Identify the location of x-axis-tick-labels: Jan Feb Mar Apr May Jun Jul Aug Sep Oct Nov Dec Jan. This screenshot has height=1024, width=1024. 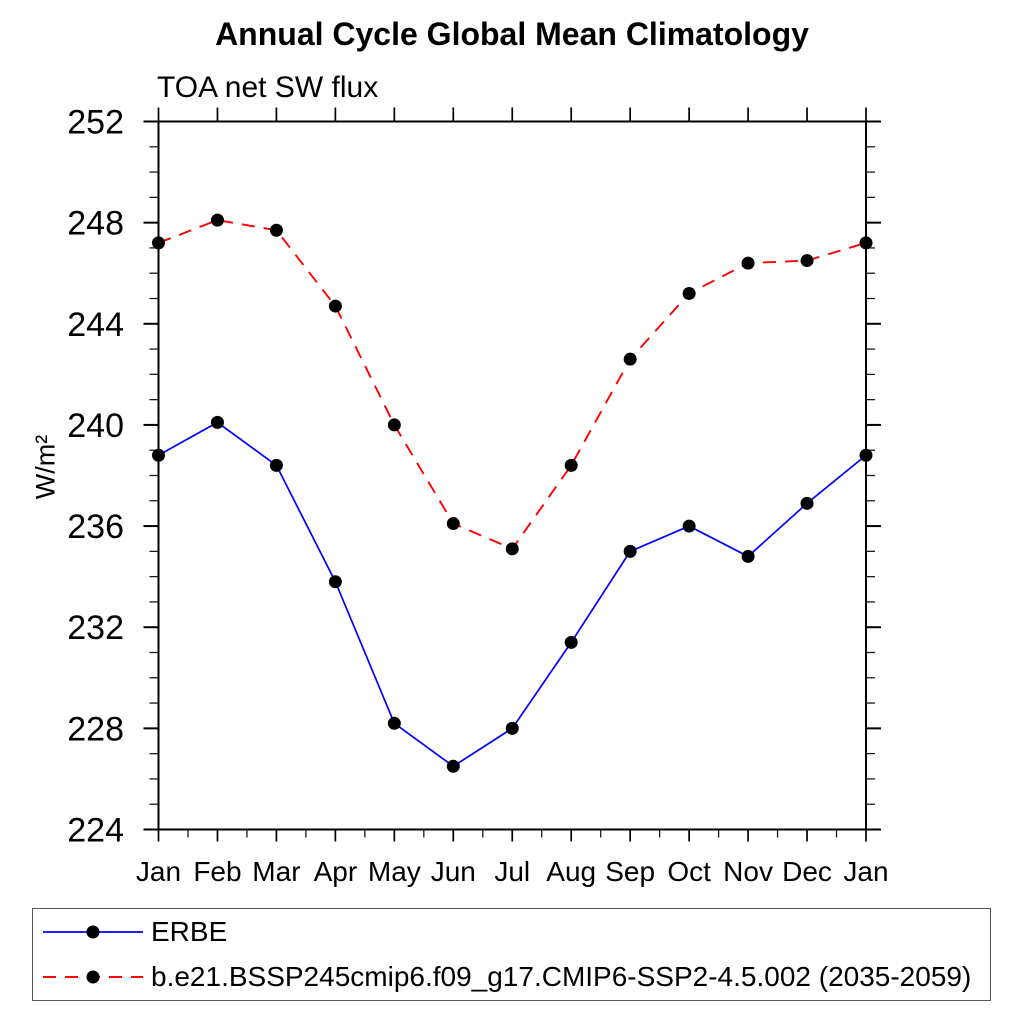
(512, 871).